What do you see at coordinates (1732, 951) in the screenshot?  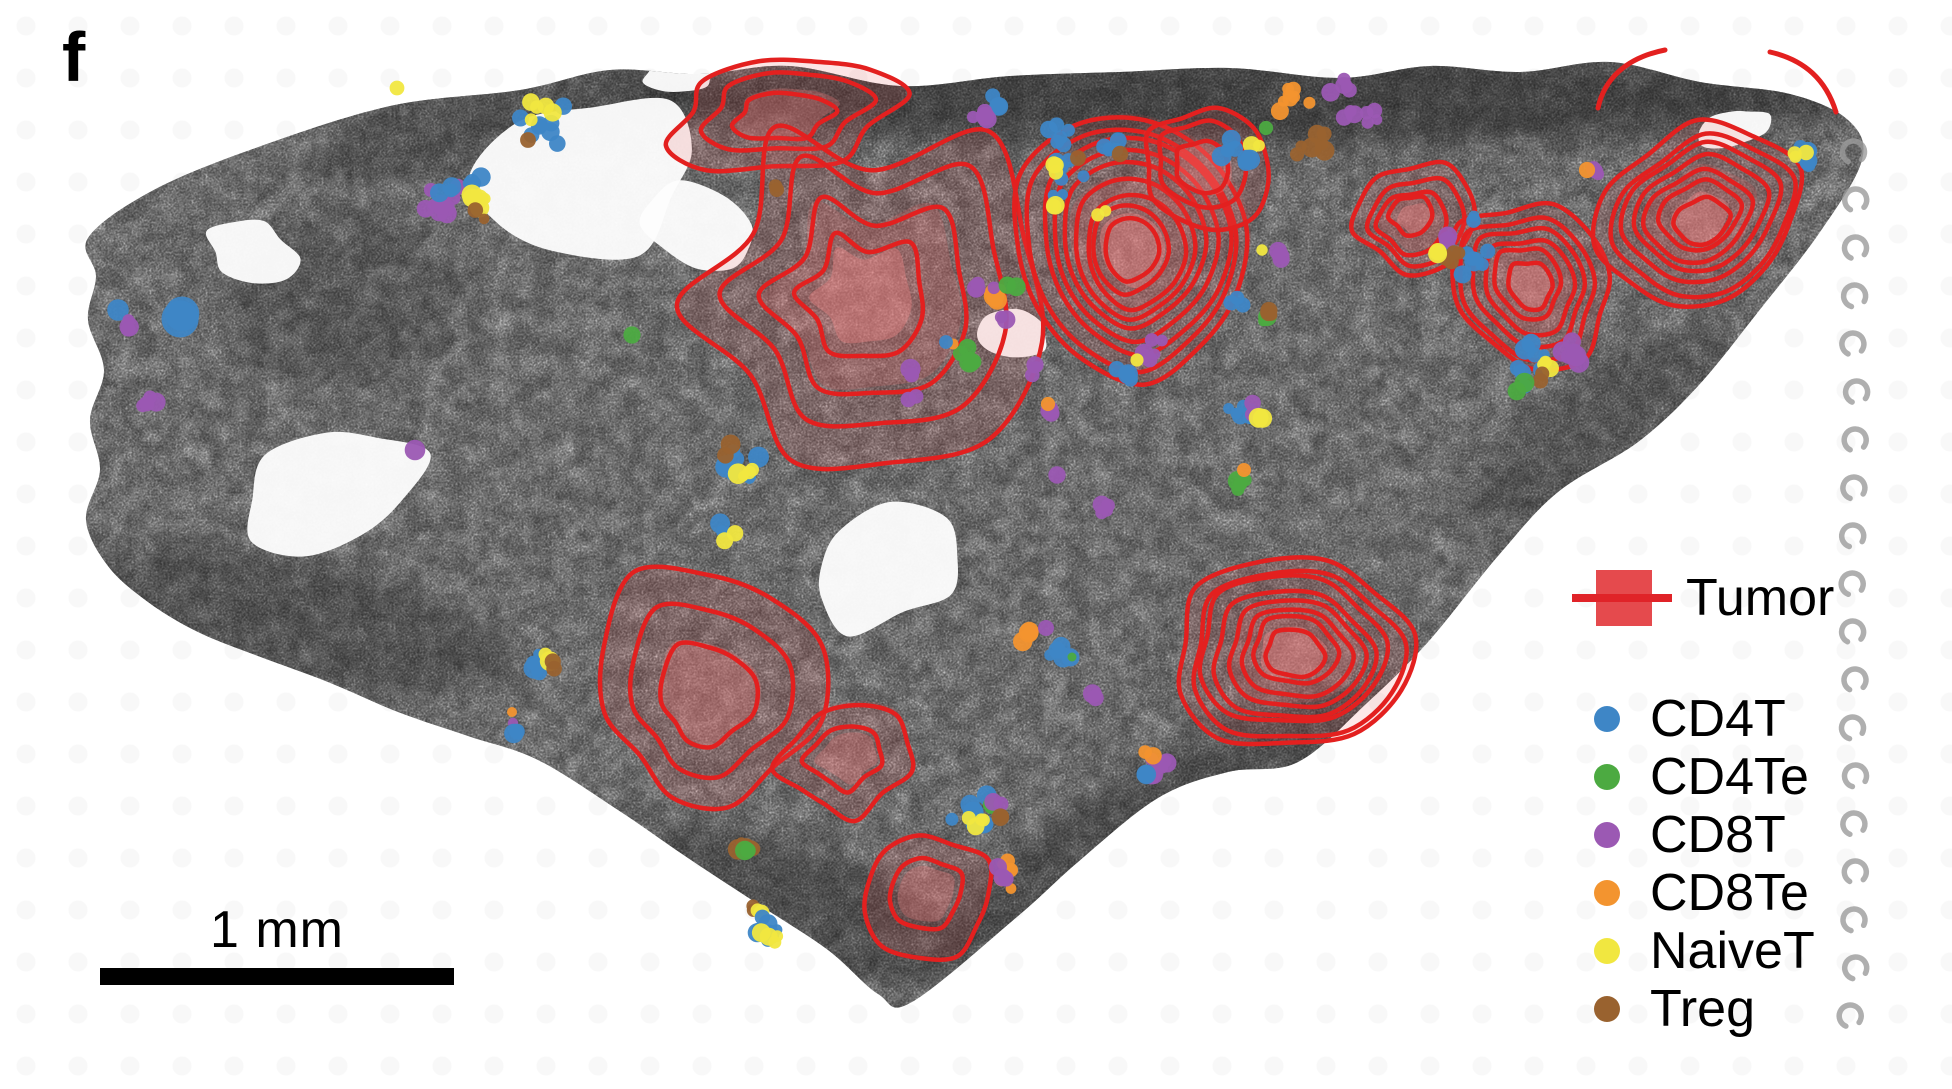 I see `legend-label-naivet: NaiveT` at bounding box center [1732, 951].